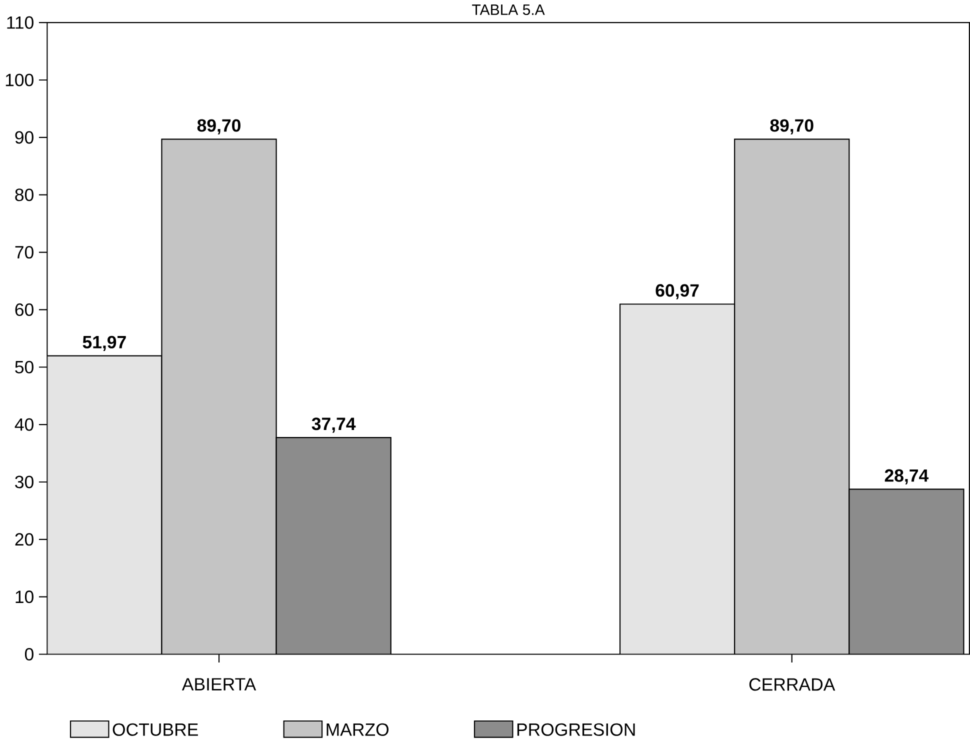 The width and height of the screenshot is (970, 743). I want to click on y-tick-label: 110, so click(20, 22).